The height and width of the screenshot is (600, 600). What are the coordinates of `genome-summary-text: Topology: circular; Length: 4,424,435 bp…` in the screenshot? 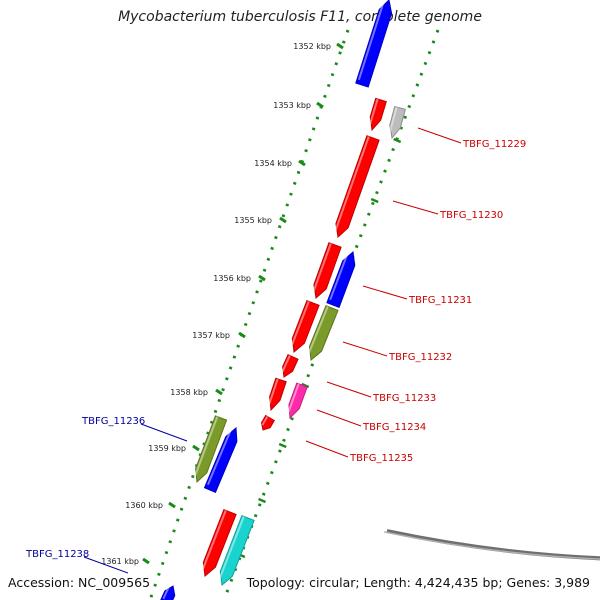 It's located at (418, 582).